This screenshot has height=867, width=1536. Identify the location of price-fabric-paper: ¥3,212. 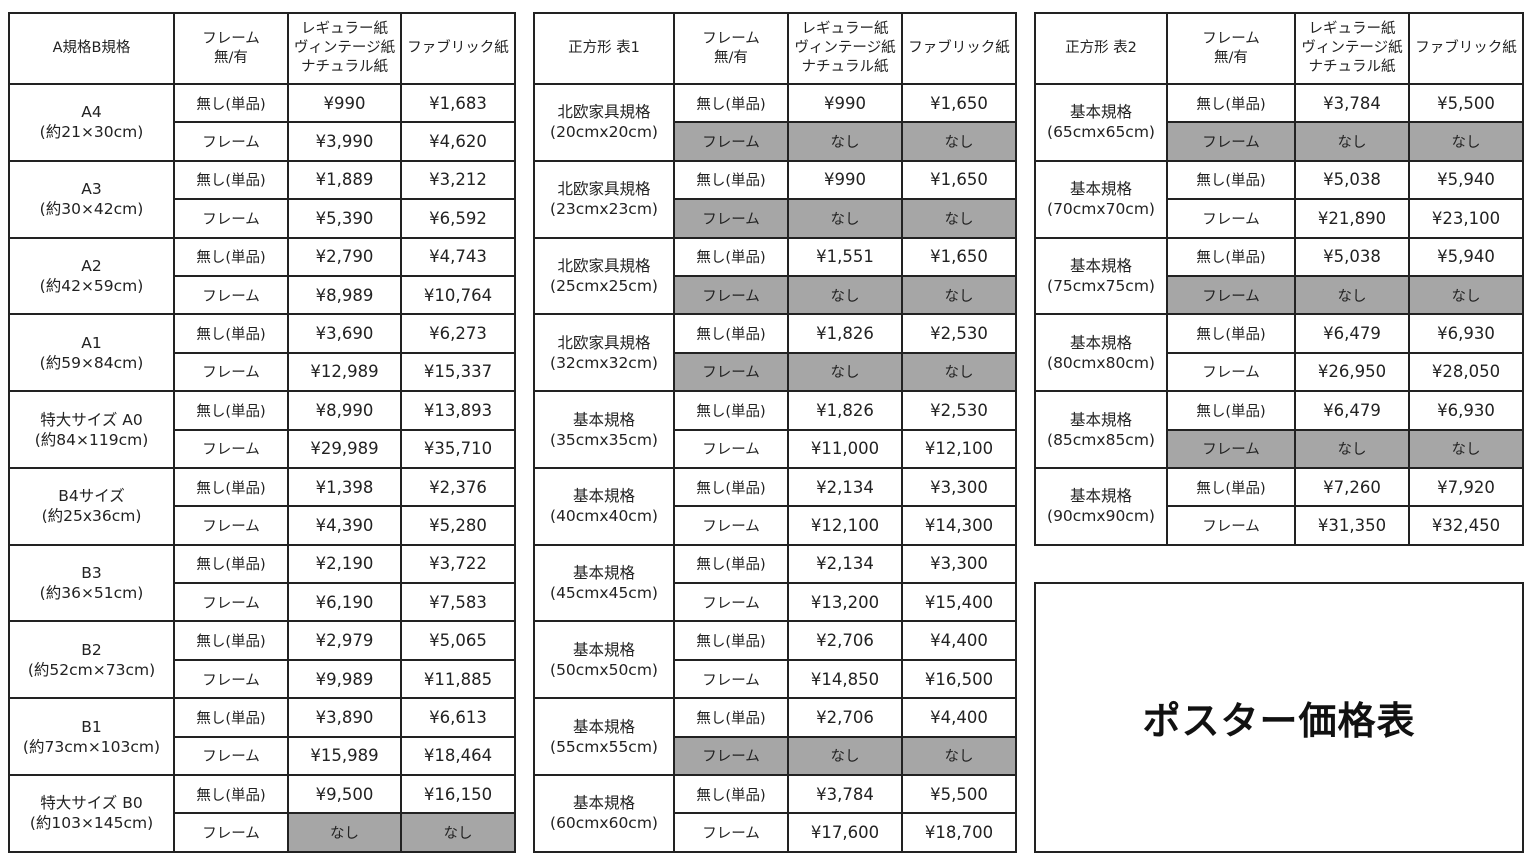
(458, 180).